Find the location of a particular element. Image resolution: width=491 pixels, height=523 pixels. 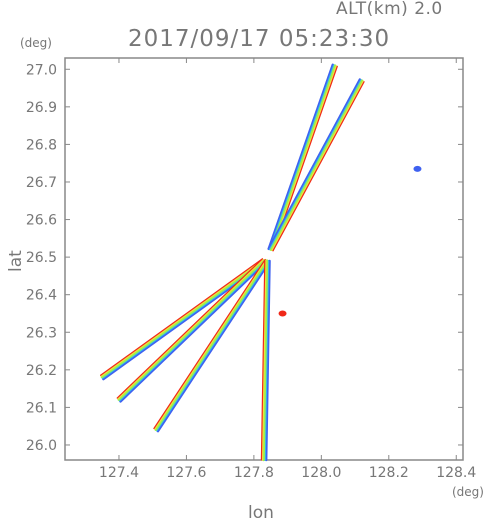

x-tick-label: 127.6 is located at coordinates (186, 473).